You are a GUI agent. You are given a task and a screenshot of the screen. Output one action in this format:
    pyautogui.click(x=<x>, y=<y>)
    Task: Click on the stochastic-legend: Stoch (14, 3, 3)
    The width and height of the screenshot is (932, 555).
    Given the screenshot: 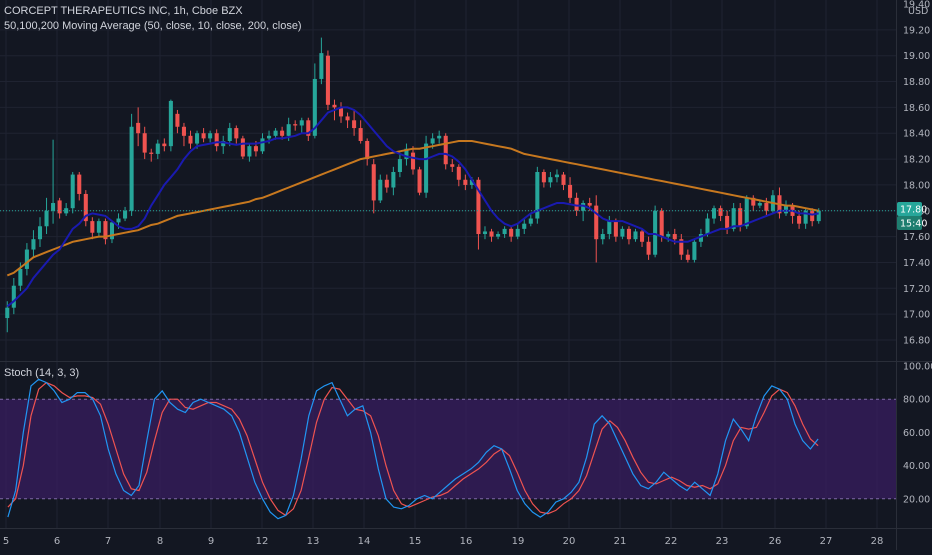 What is the action you would take?
    pyautogui.click(x=42, y=373)
    